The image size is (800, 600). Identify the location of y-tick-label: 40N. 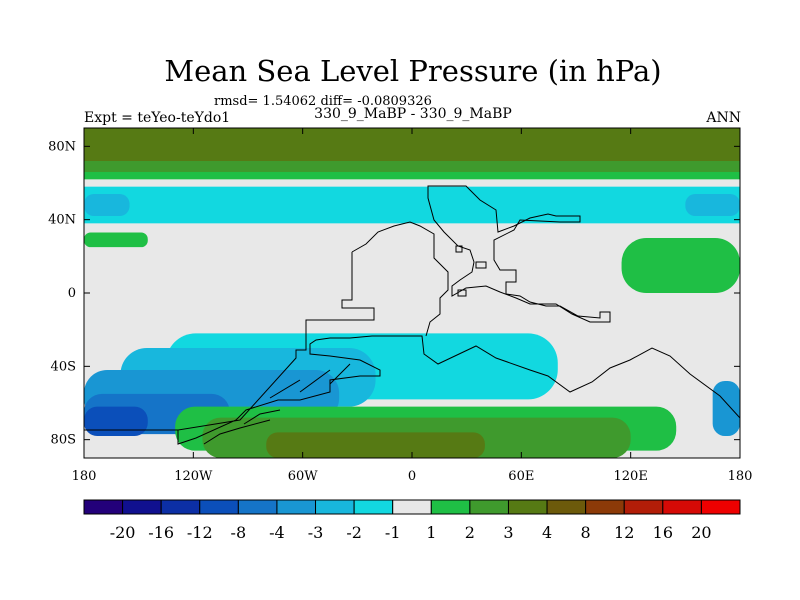
(62, 220).